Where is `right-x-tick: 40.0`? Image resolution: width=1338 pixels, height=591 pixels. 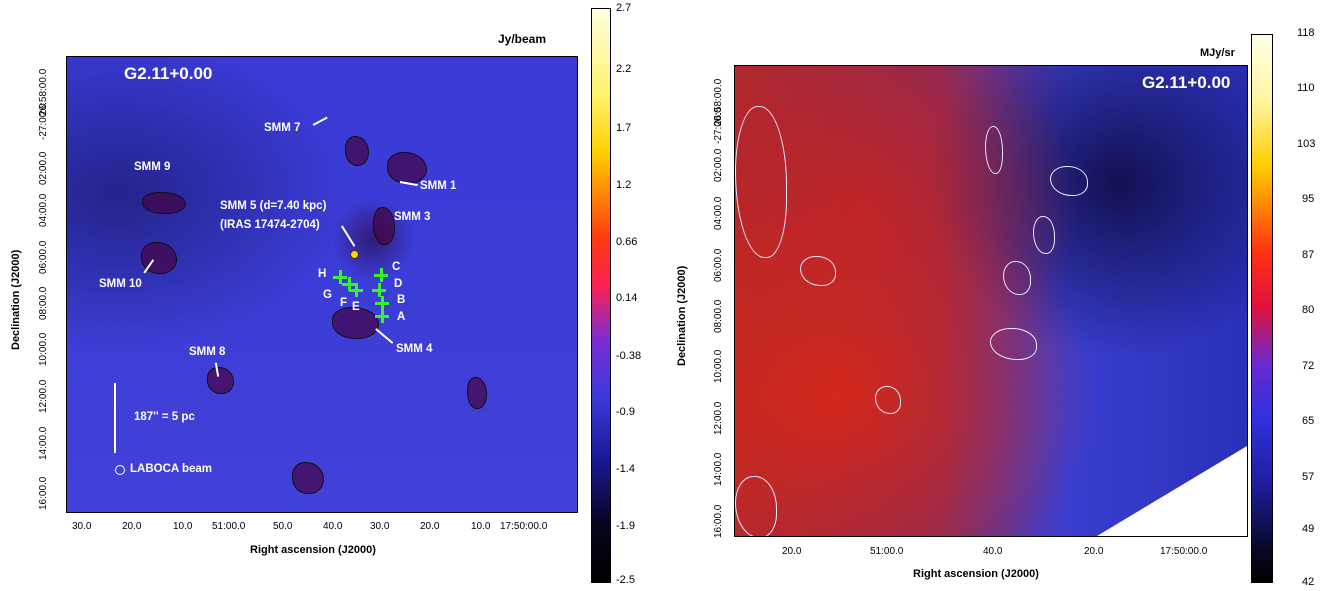 right-x-tick: 40.0 is located at coordinates (993, 551).